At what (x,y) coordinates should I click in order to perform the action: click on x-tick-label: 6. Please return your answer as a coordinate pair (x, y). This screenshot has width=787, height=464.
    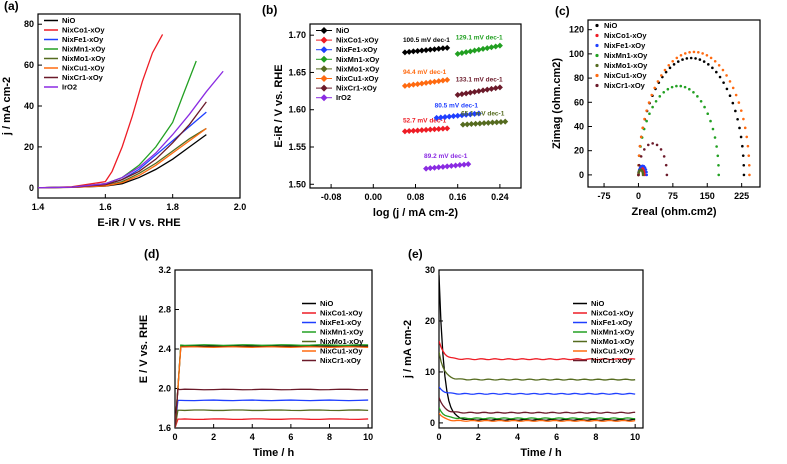
    Looking at the image, I should click on (556, 437).